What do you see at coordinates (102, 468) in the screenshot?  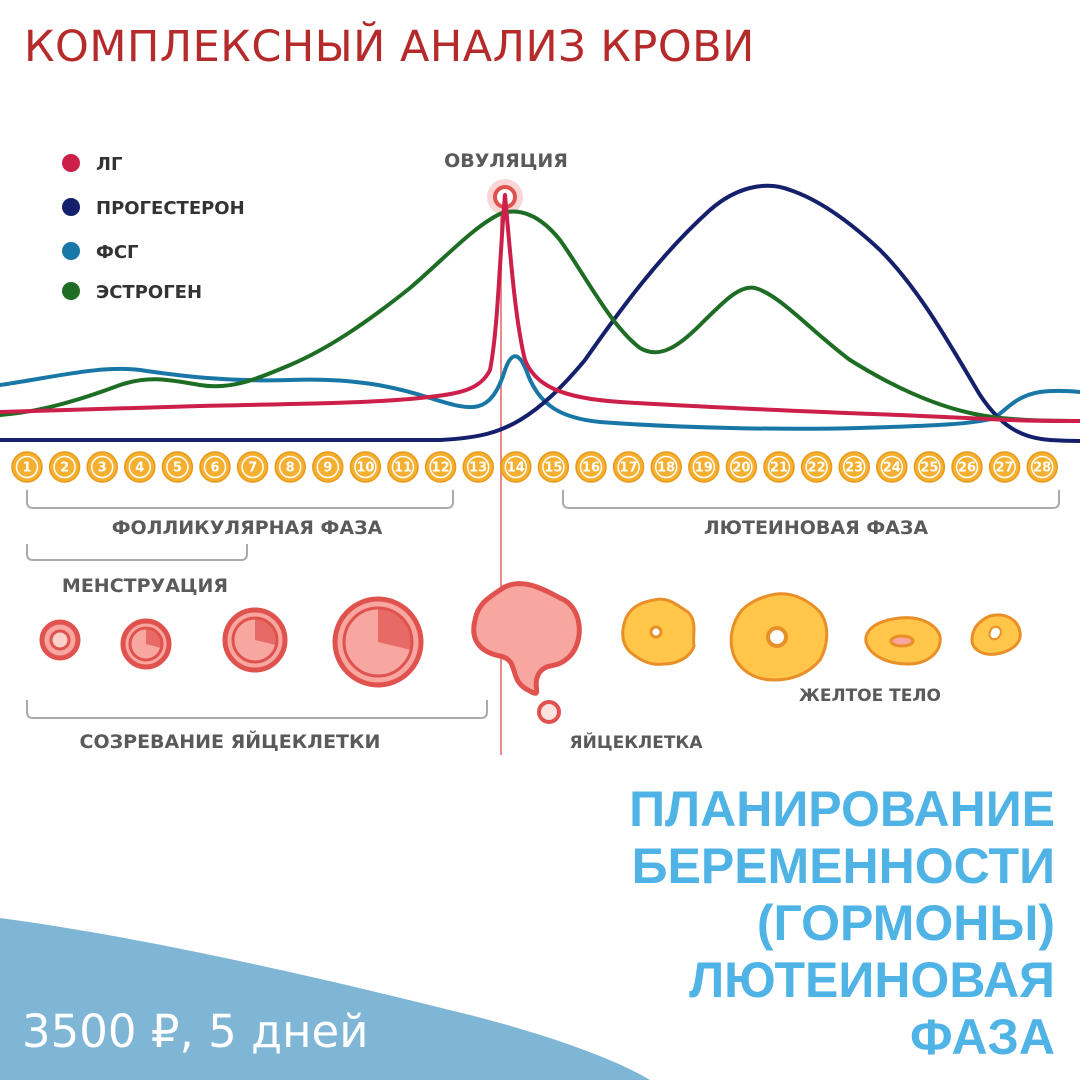 I see `day-number: 3` at bounding box center [102, 468].